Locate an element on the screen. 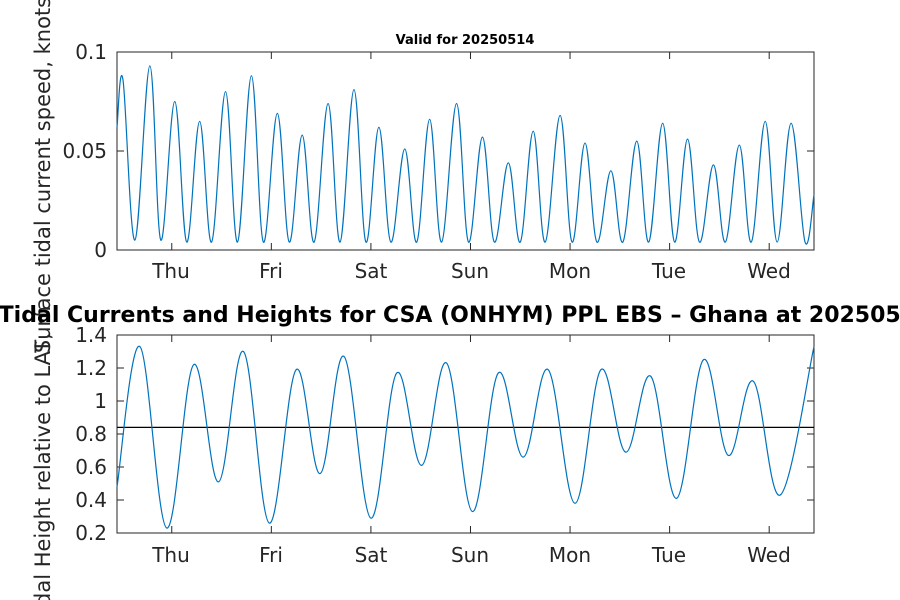  current-speed-x-tick-label: Wed is located at coordinates (769, 271).